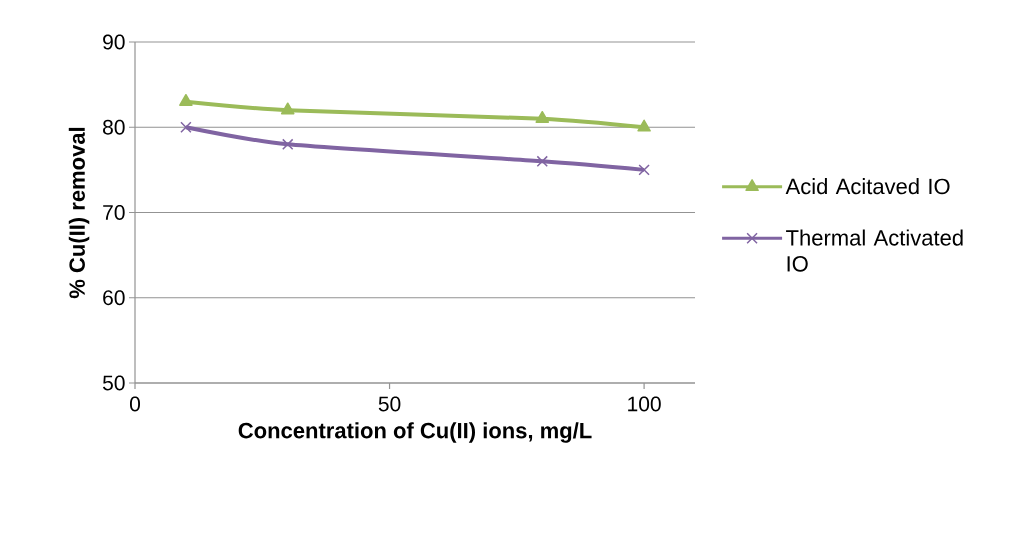  What do you see at coordinates (114, 42) in the screenshot?
I see `y-tick-label: 90` at bounding box center [114, 42].